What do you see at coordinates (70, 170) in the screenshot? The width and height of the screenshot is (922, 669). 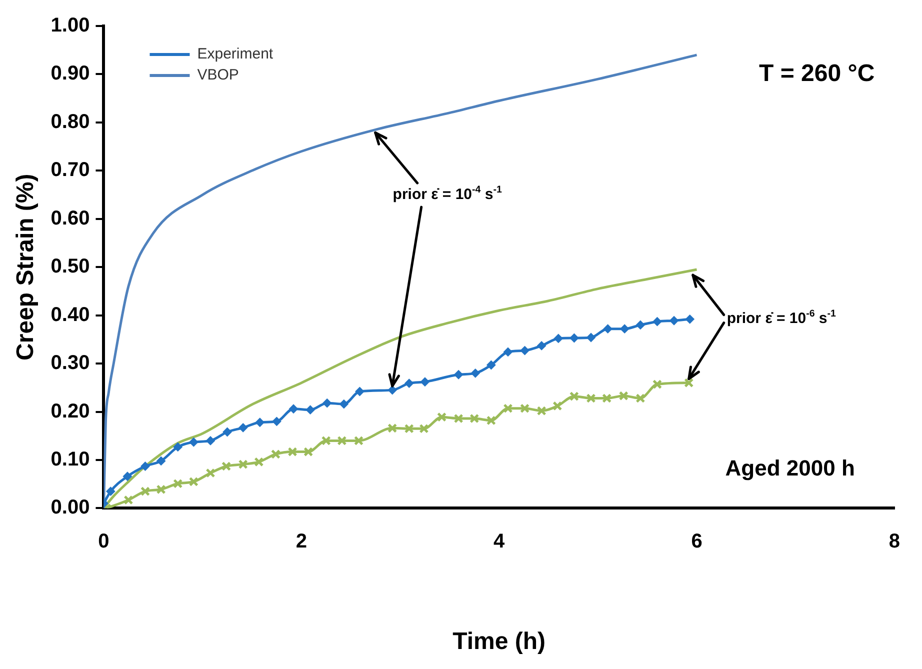 I see `y-tick-label: 0.70` at bounding box center [70, 170].